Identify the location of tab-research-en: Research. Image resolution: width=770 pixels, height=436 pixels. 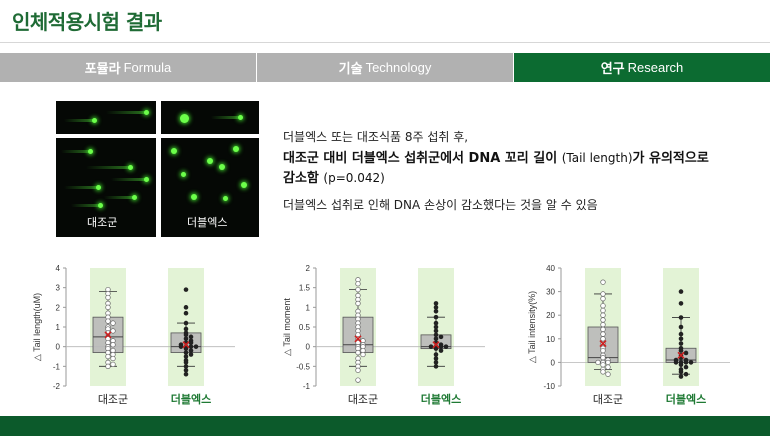
(655, 67).